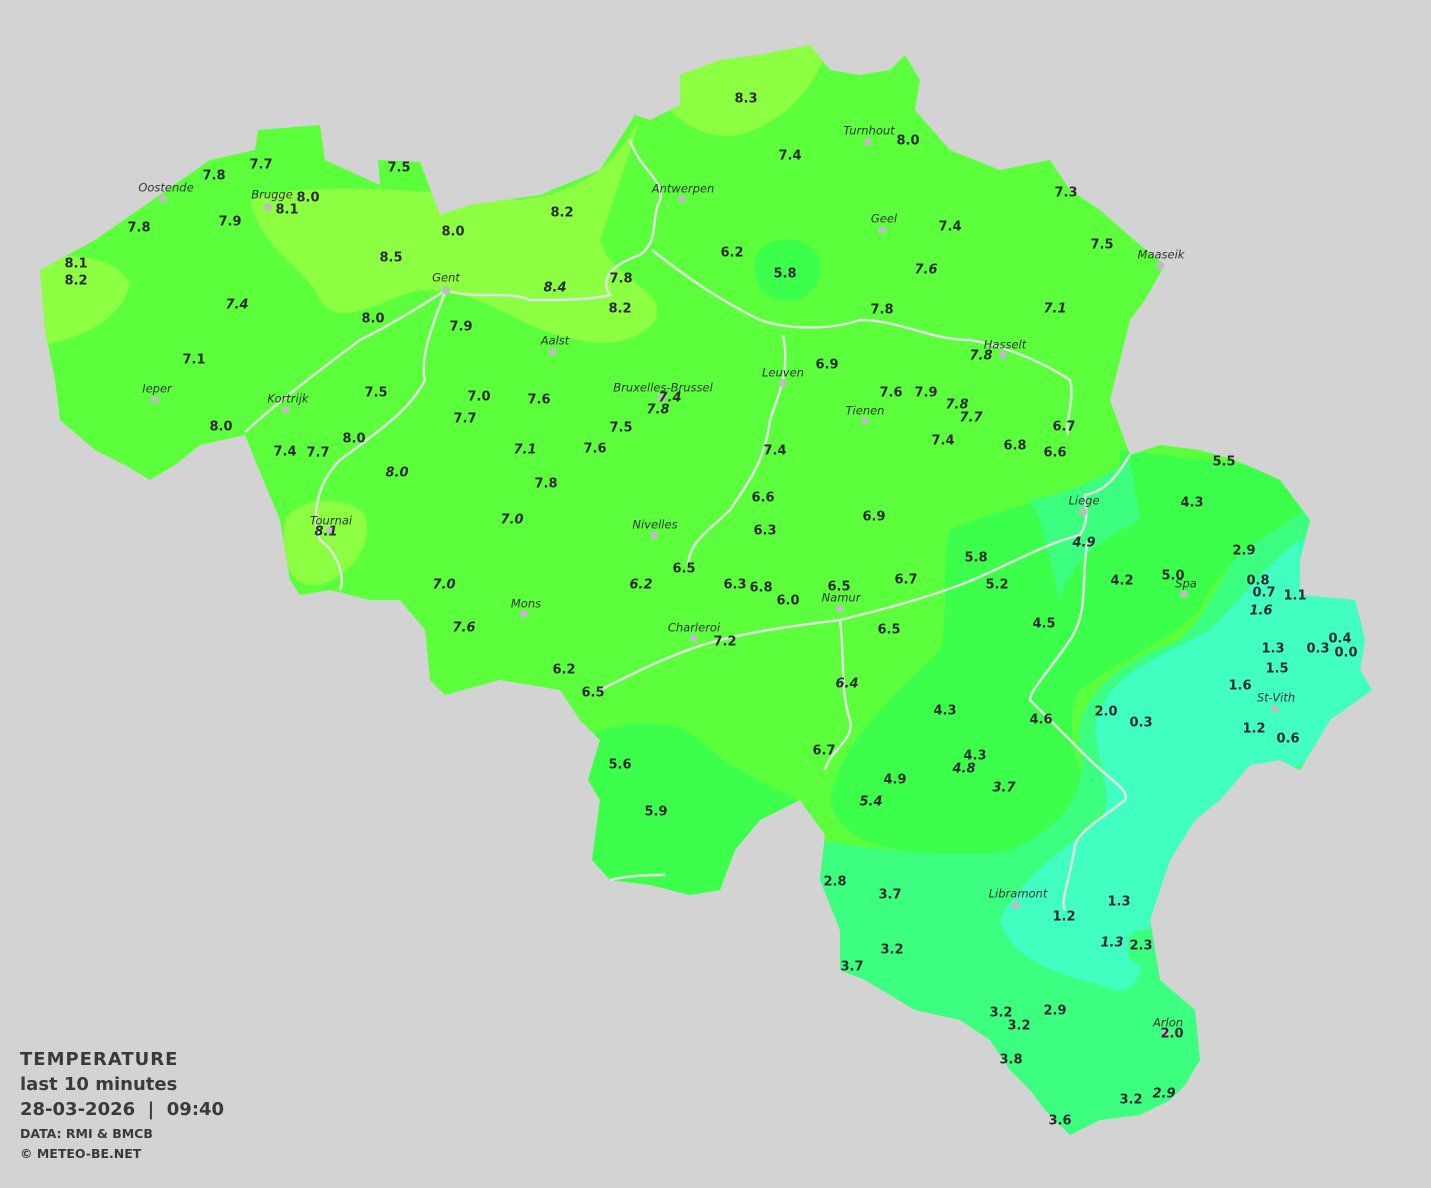 This screenshot has width=1431, height=1188. Describe the element at coordinates (1224, 462) in the screenshot. I see `station-temperature: 5.5` at that location.